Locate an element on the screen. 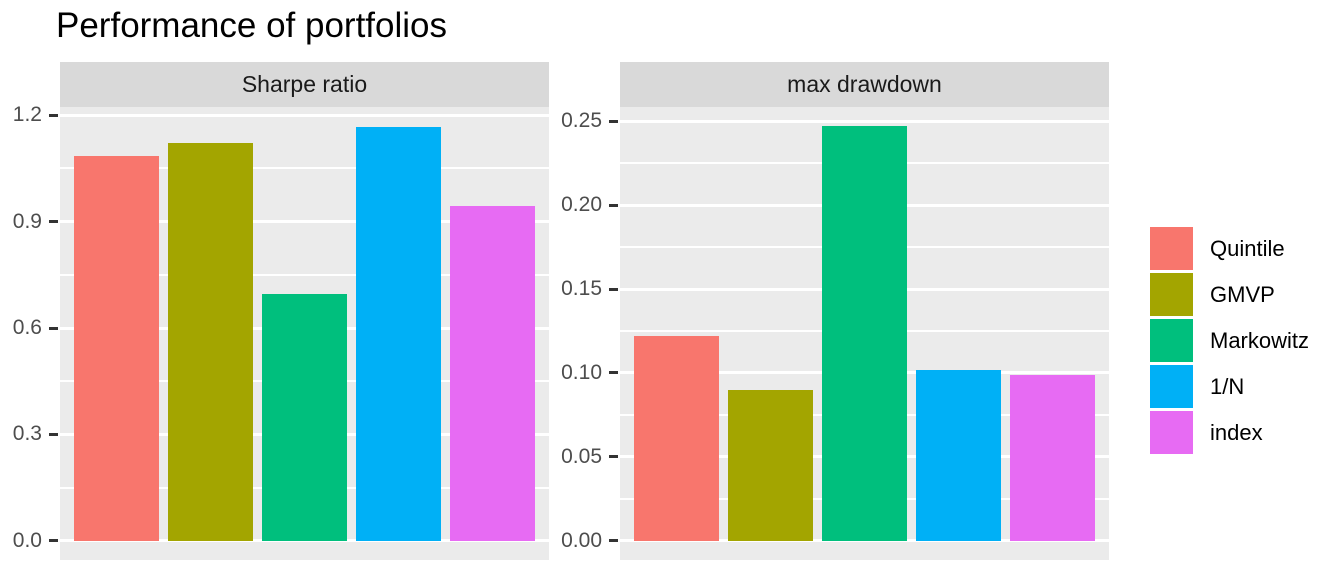 This screenshot has width=1344, height=576. y-axis-tick-label: 0.05 is located at coordinates (581, 456).